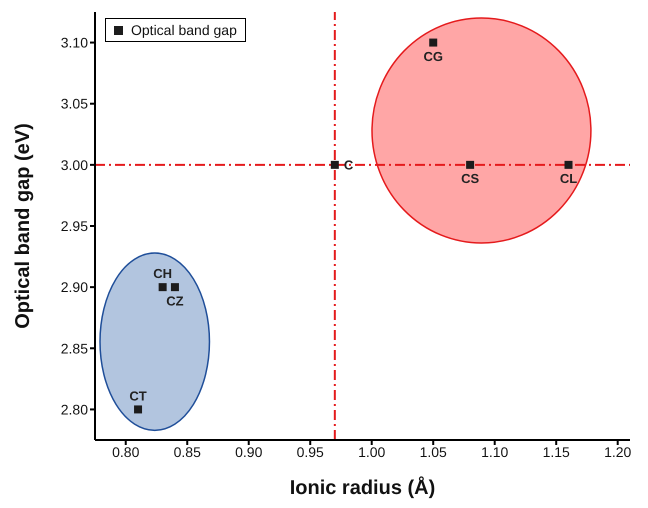 Image resolution: width=648 pixels, height=508 pixels. What do you see at coordinates (74, 42) in the screenshot?
I see `y-tick-label: 3.10` at bounding box center [74, 42].